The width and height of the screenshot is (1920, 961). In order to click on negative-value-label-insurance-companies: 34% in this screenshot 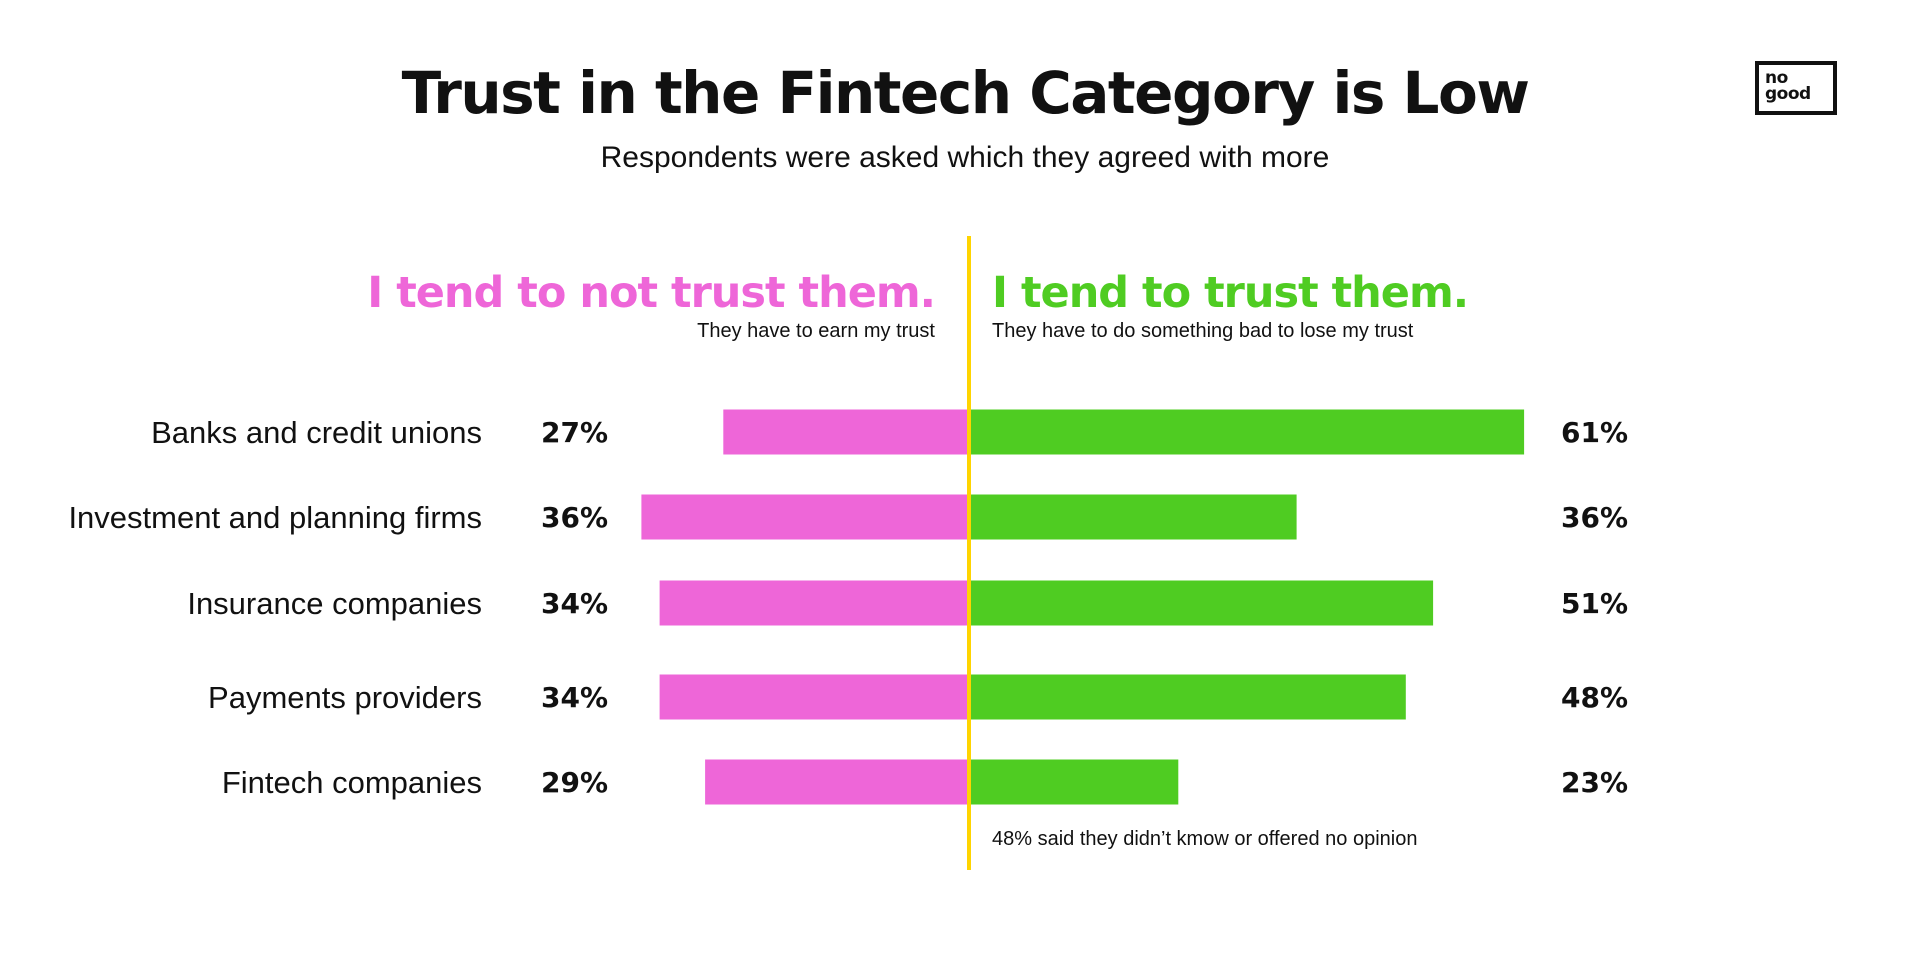, I will do `click(574, 603)`.